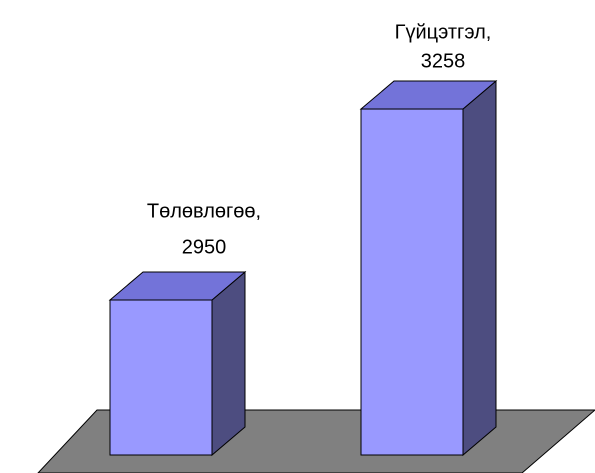 This screenshot has width=595, height=473. Describe the element at coordinates (443, 32) in the screenshot. I see `data-label-category: Гүйцэтгэл,` at that location.